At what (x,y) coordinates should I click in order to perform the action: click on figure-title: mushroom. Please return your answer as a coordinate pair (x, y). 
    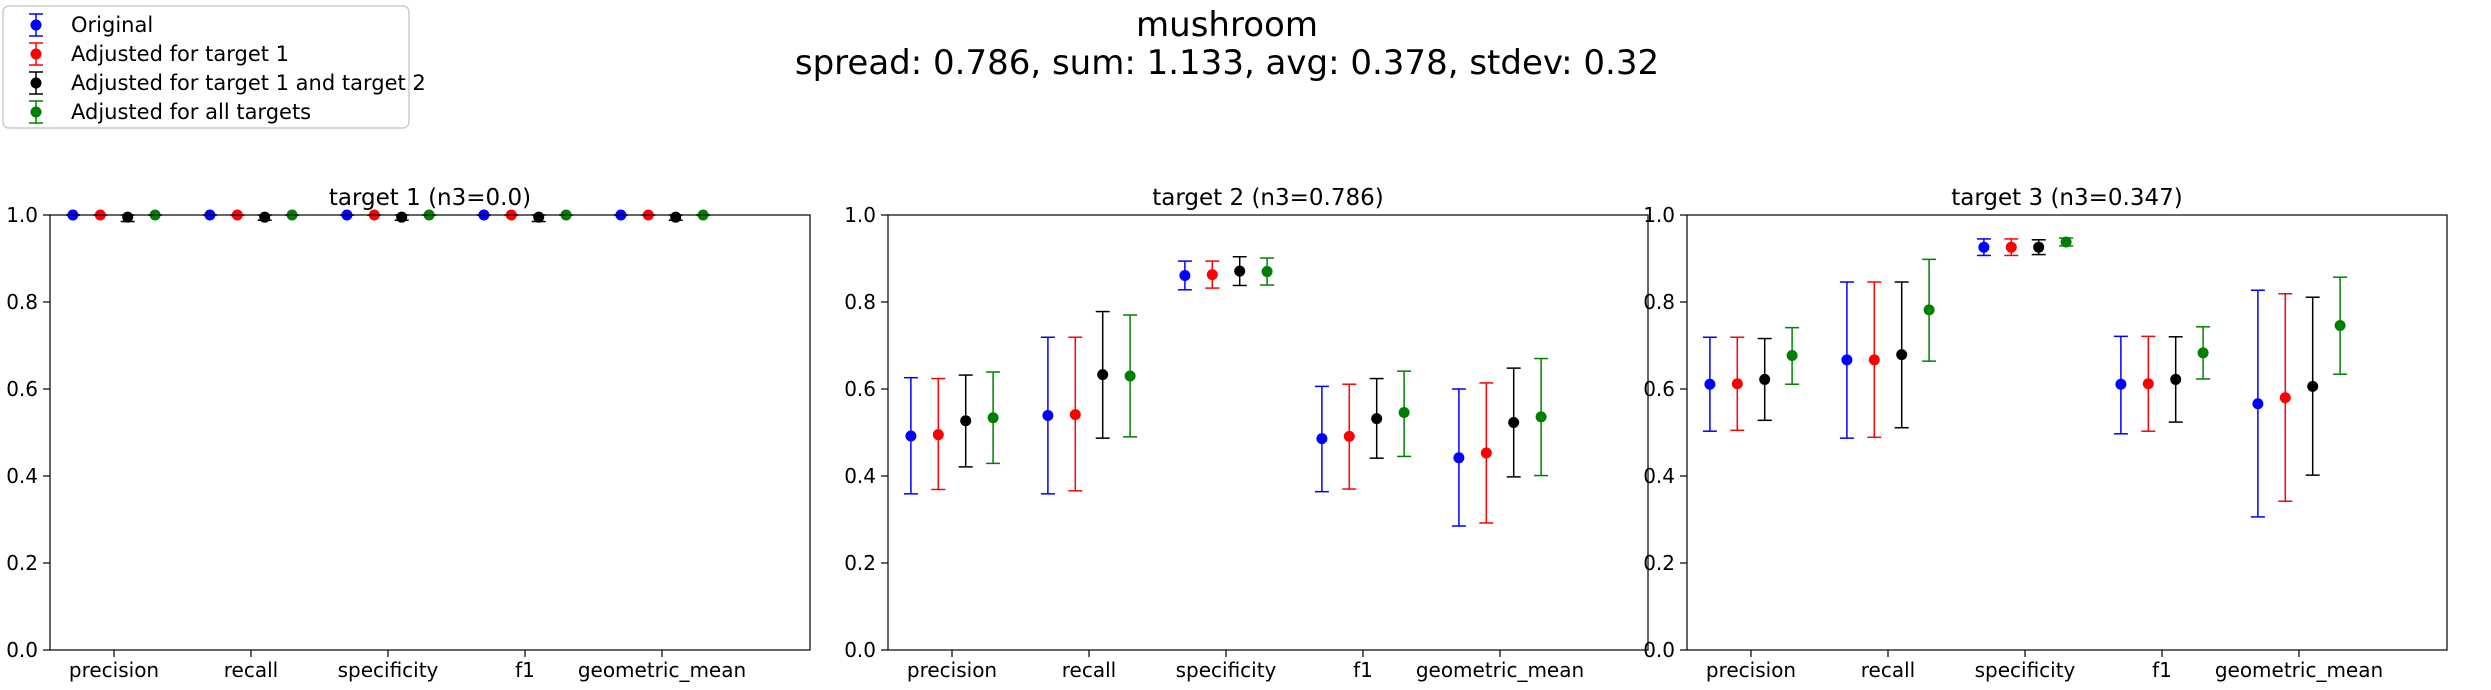
    Looking at the image, I should click on (1227, 25).